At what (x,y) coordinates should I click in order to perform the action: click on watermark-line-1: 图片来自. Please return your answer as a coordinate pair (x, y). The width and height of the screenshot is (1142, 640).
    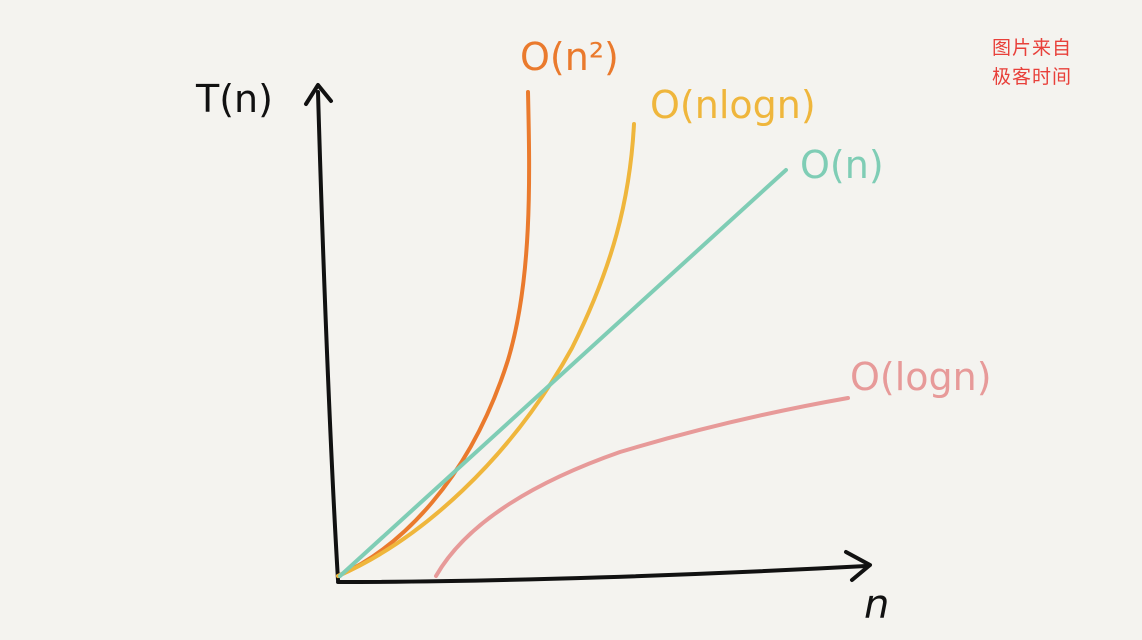
    Looking at the image, I should click on (1032, 48).